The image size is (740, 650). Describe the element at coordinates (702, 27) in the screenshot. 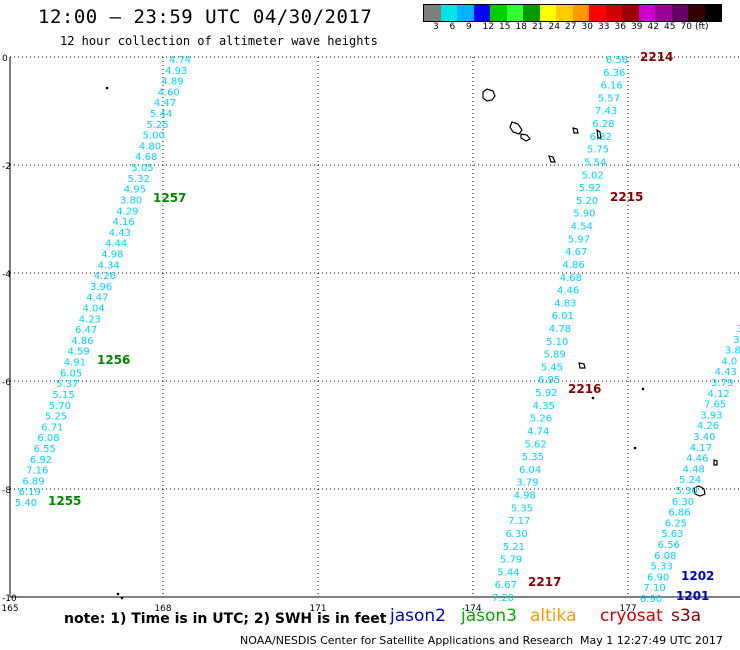

I see `colorbar-label: (ft)` at that location.